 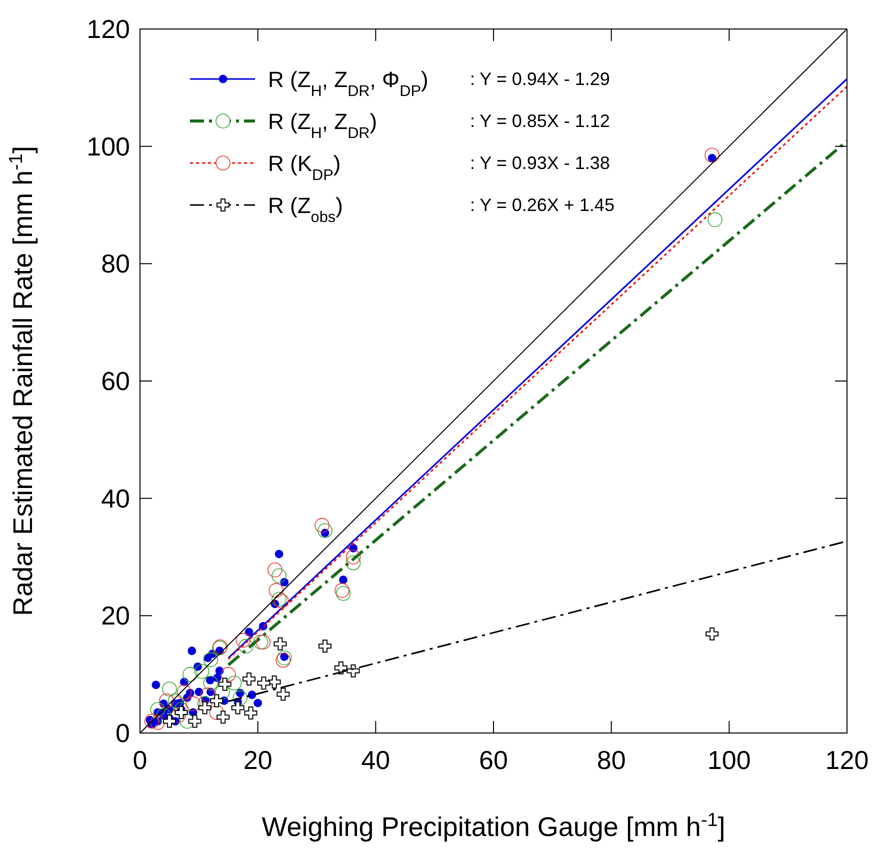 What do you see at coordinates (305, 209) in the screenshot?
I see `legend-label: R (Z$_{obs}$)` at bounding box center [305, 209].